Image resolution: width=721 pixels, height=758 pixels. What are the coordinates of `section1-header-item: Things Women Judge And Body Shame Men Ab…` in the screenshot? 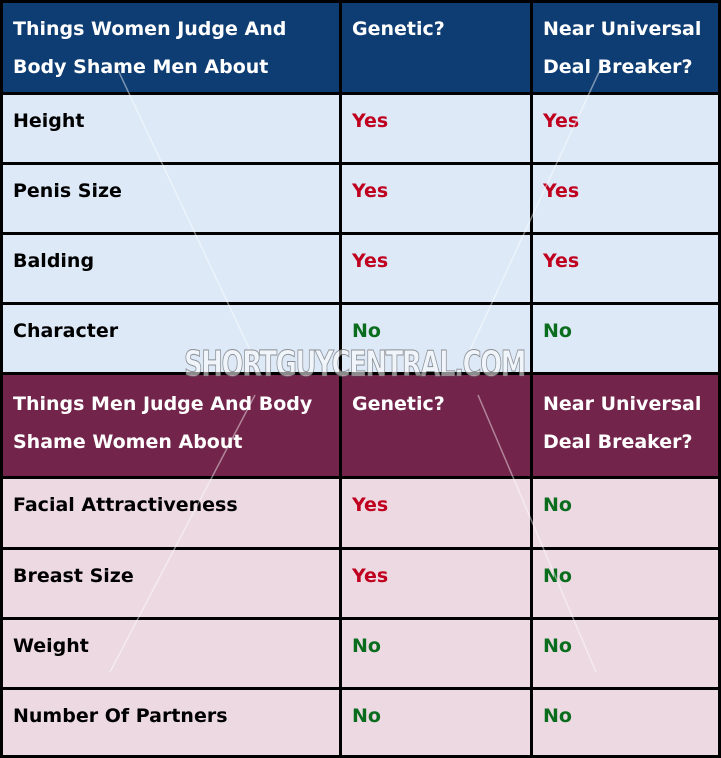 It's located at (171, 47).